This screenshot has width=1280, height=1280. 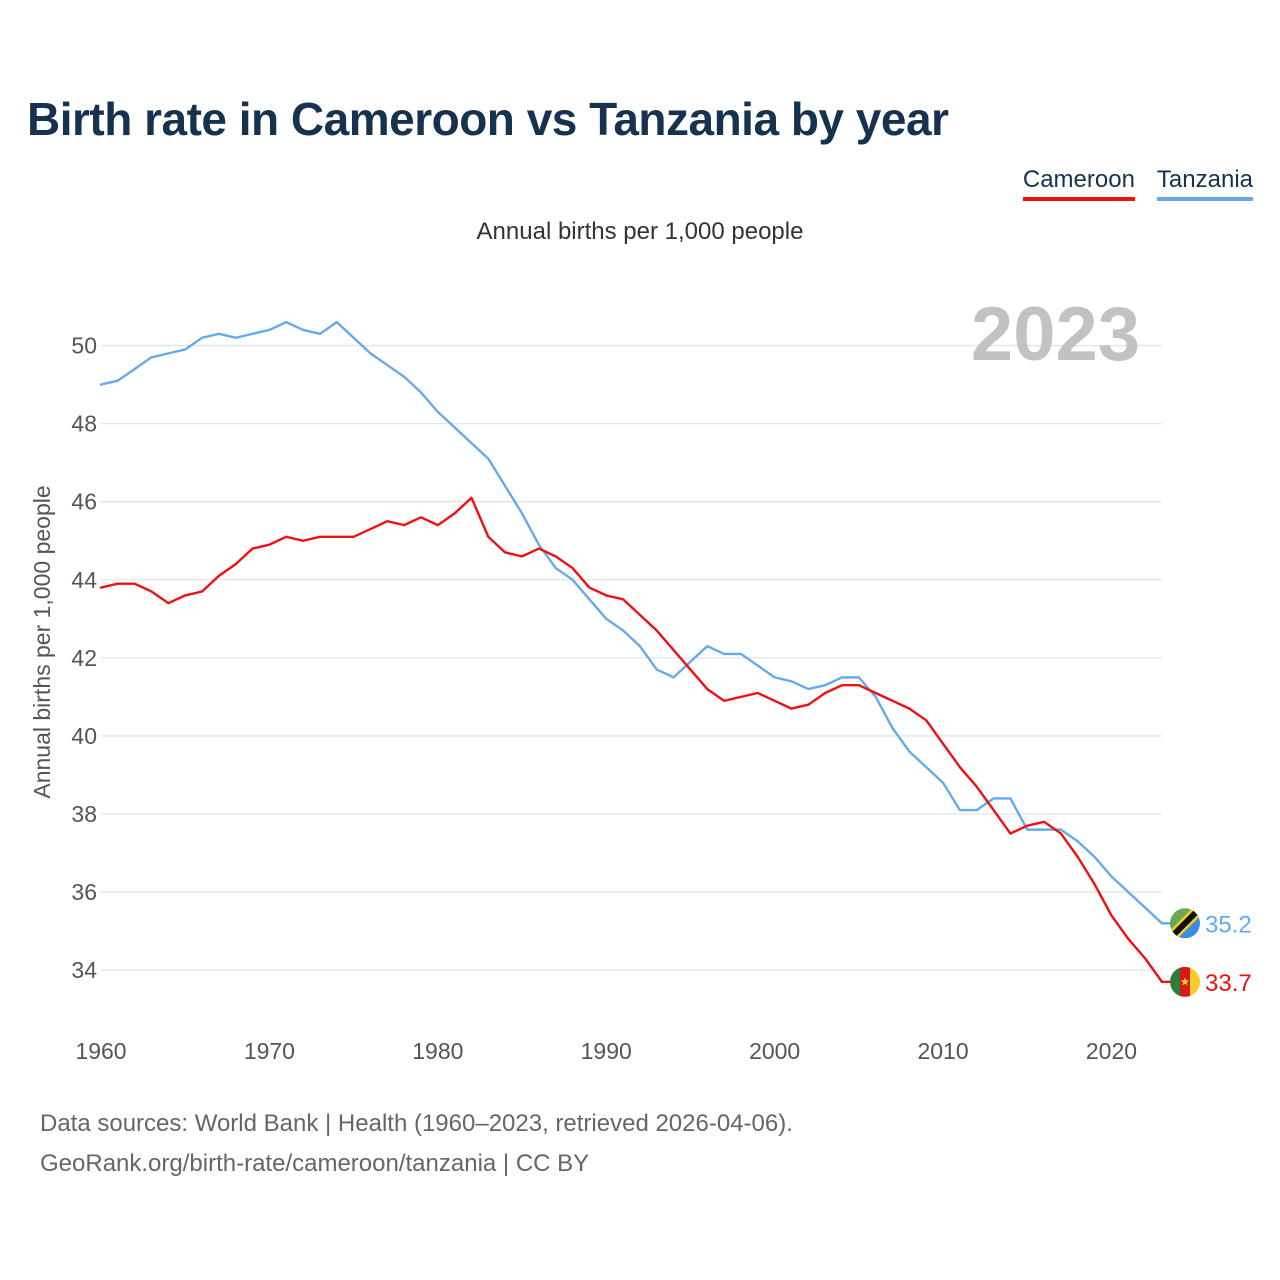 I want to click on y-tick-label: 38, so click(x=84, y=814).